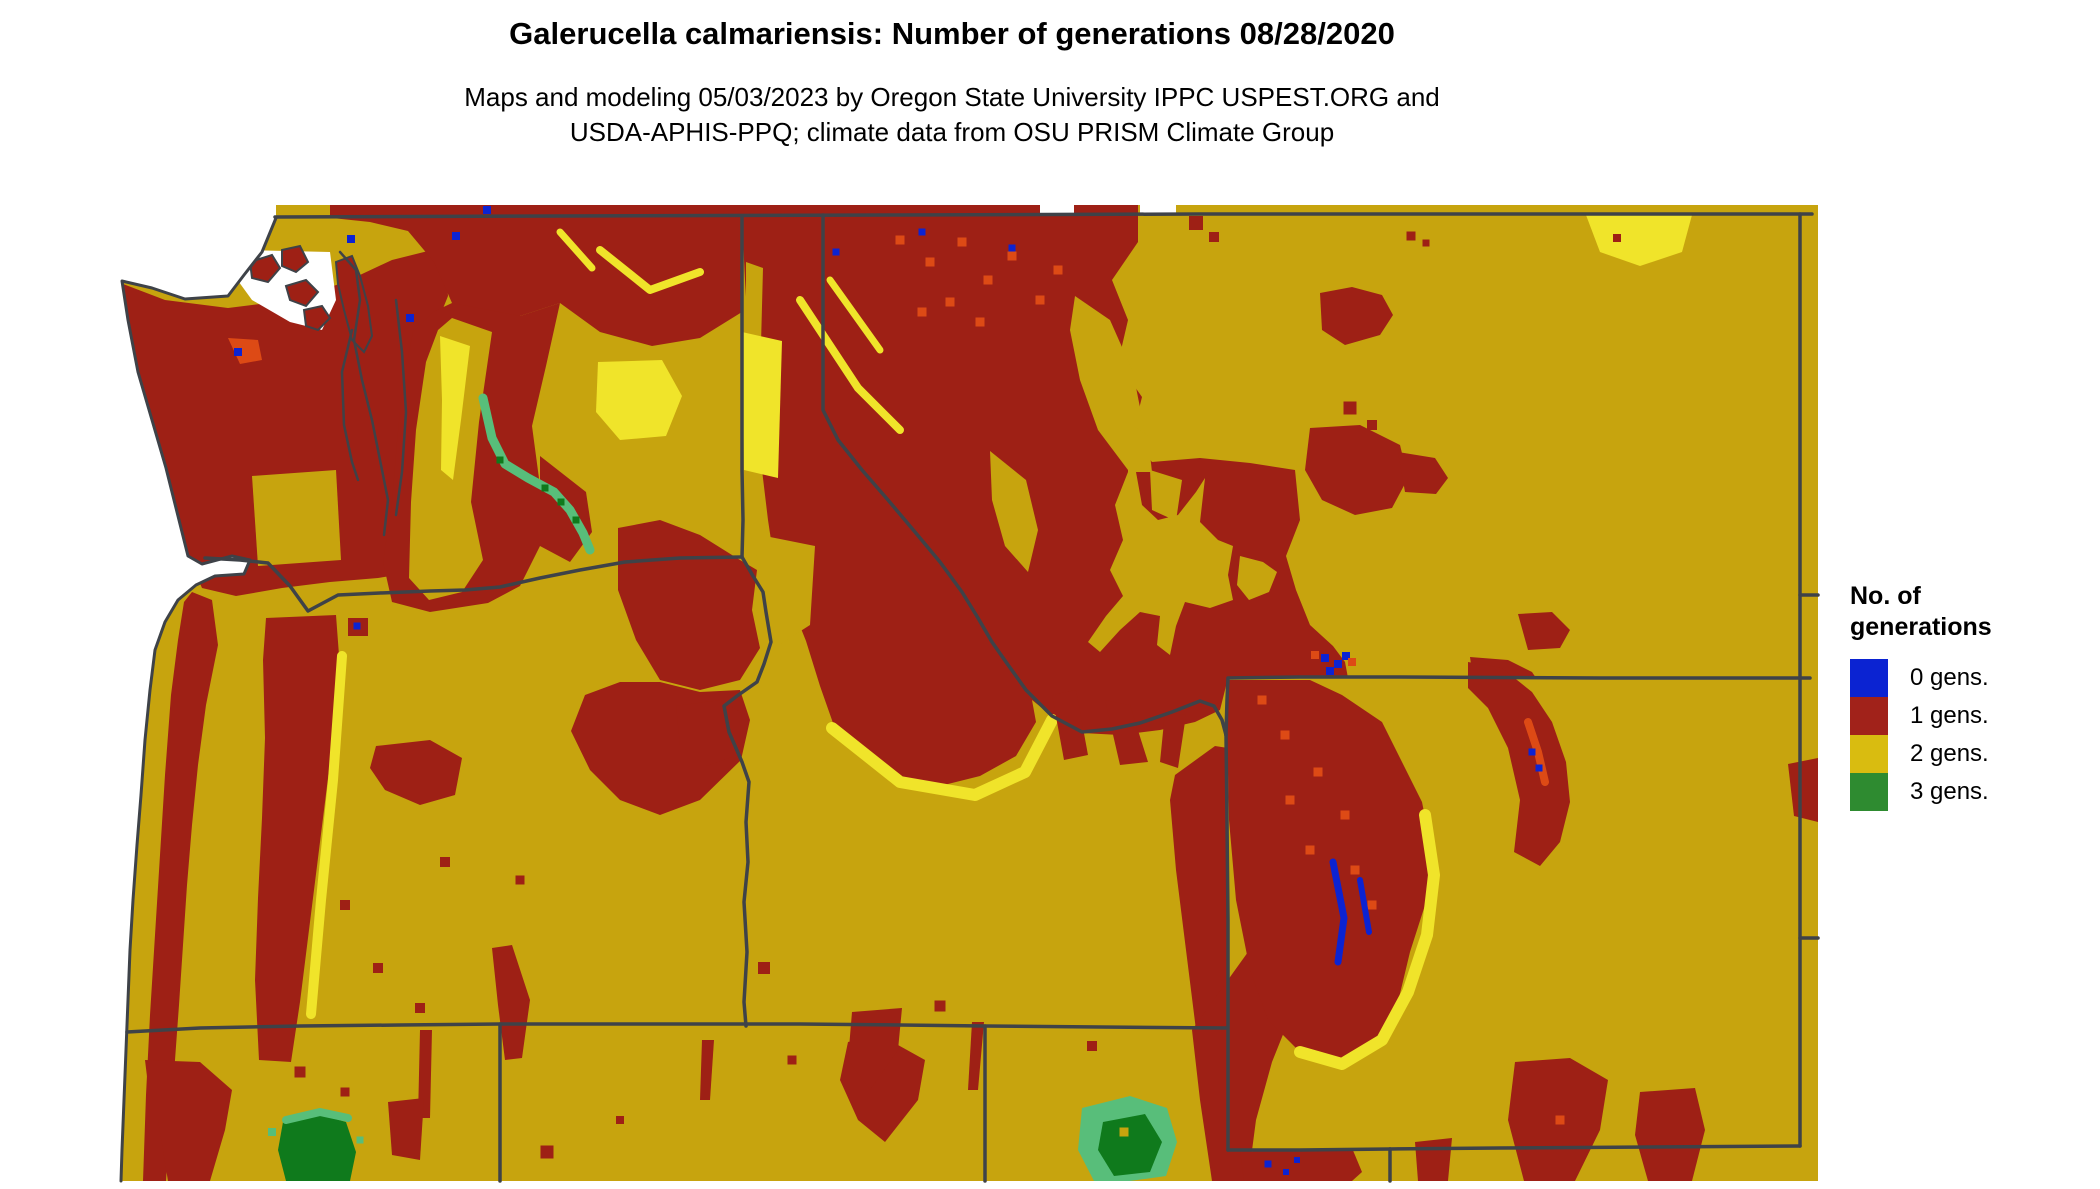 The image size is (2100, 1189). Describe the element at coordinates (1367, 939) in the screenshot. I see `wy-west-fringe` at that location.